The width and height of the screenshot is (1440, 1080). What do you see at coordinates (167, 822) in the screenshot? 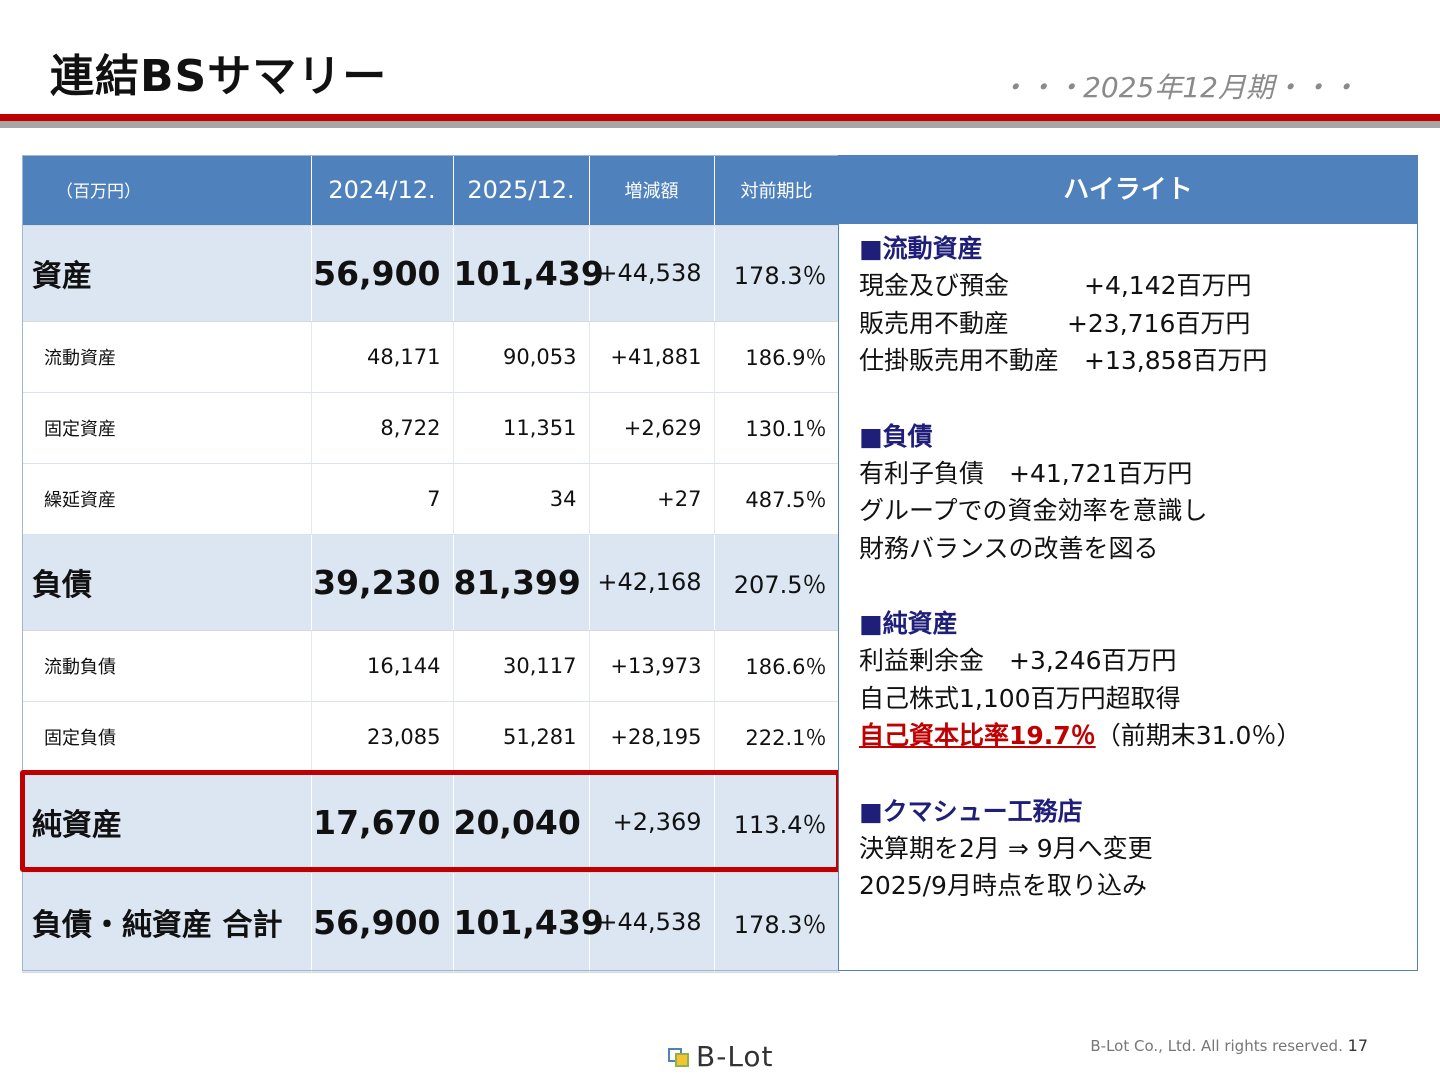
I see `row-label: 純資産` at bounding box center [167, 822].